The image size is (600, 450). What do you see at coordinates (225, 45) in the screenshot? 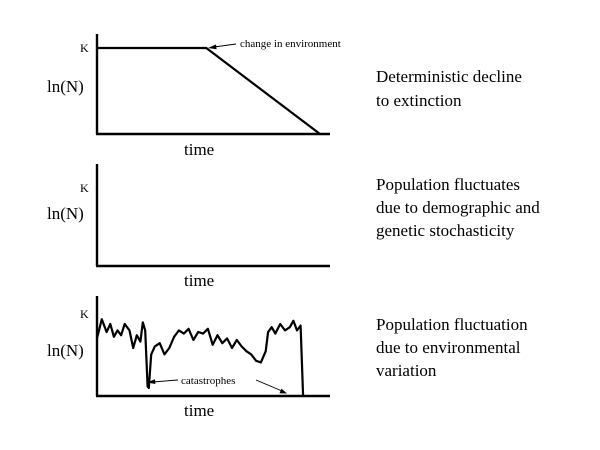
I see `panel1-annotation-arrow` at bounding box center [225, 45].